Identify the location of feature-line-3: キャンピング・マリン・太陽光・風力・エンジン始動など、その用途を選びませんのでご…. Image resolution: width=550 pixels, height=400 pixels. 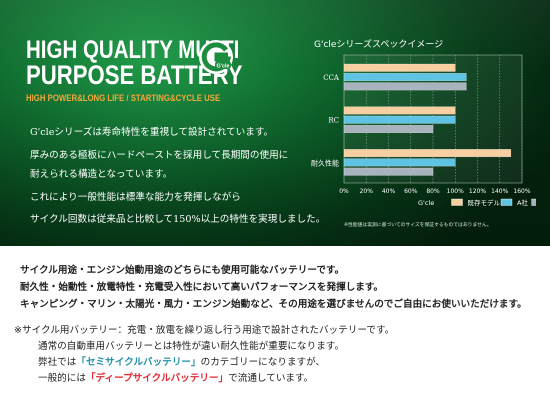
(273, 304).